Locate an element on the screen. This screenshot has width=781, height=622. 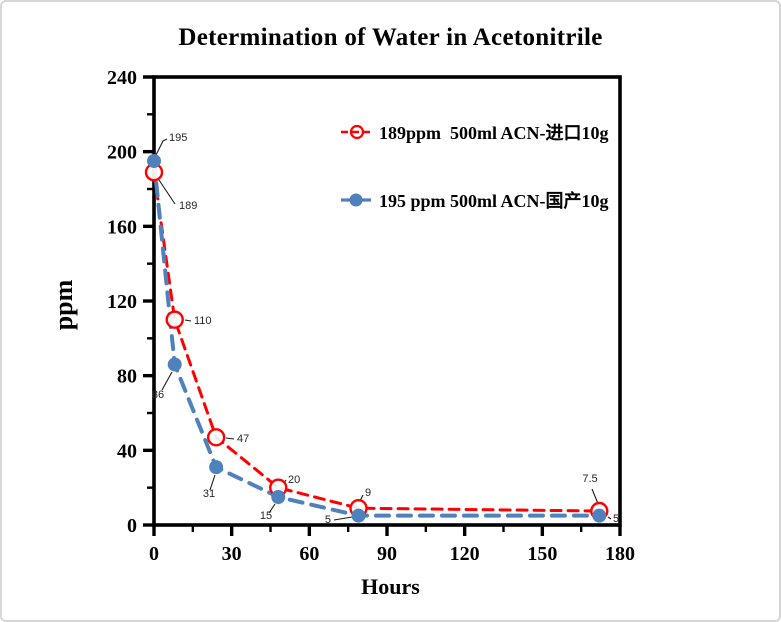
legend-item-imported: 189ppm 500ml ACN-进口10g is located at coordinates (490, 132).